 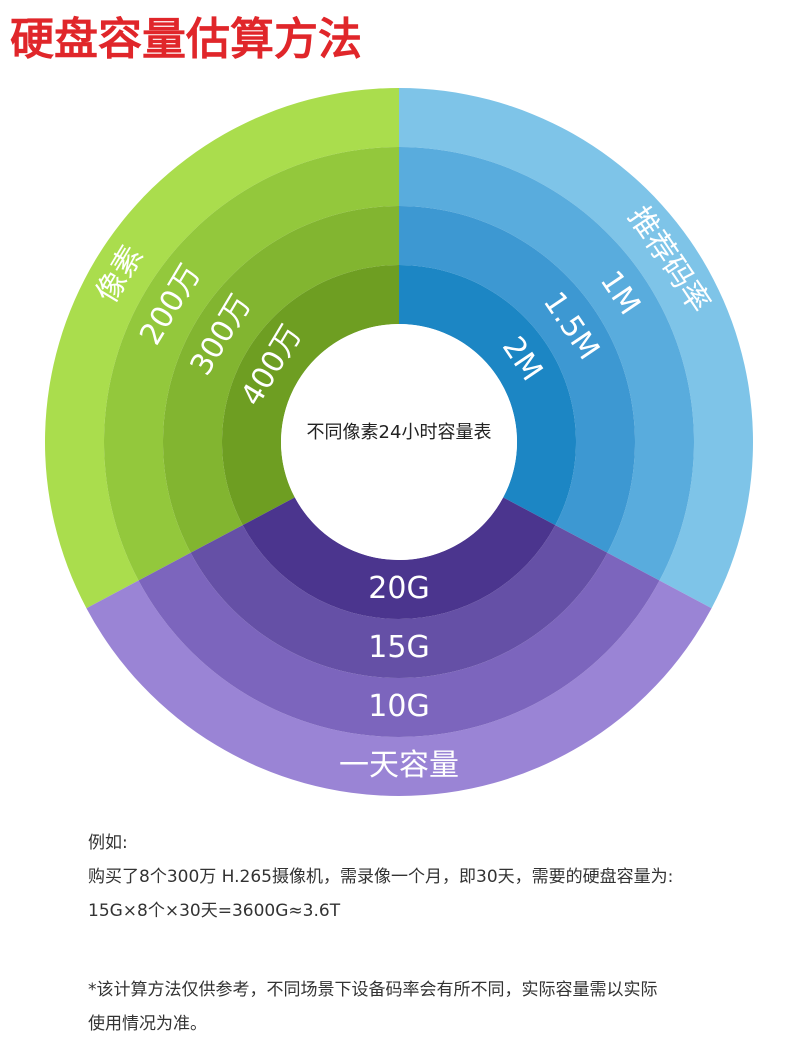 What do you see at coordinates (373, 990) in the screenshot?
I see `note-line: *该计算方法仅供参考，不同场景下设备码率会有所不同，实际容量需以实际` at bounding box center [373, 990].